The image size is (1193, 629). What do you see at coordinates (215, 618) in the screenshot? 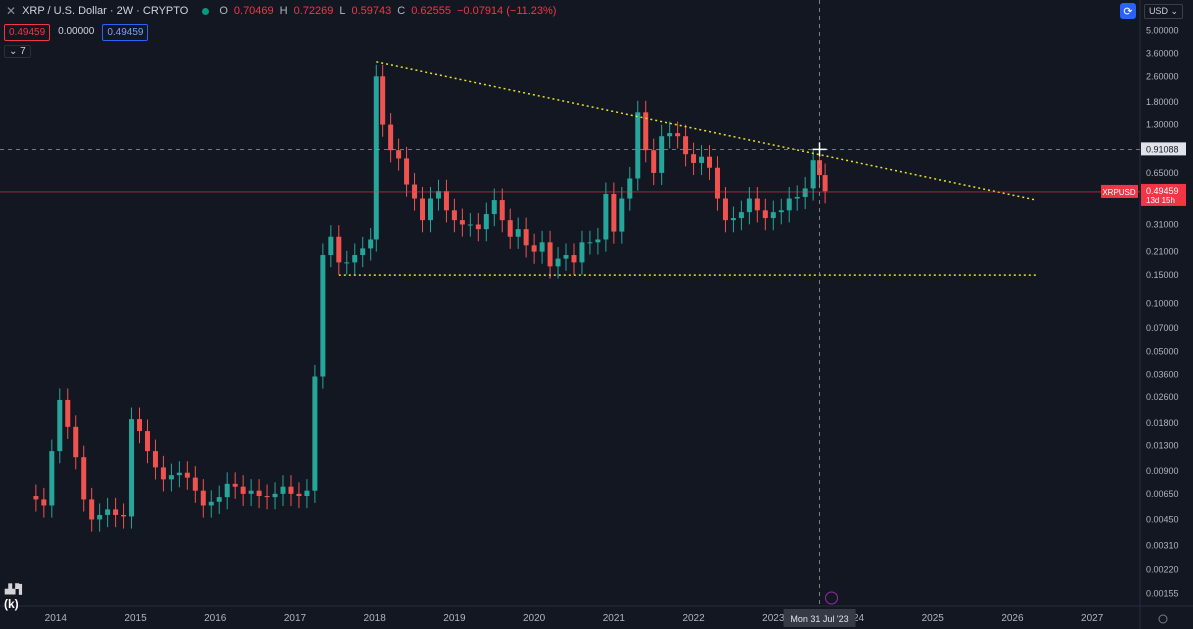
I see `x-tick-label: 2016` at bounding box center [215, 618].